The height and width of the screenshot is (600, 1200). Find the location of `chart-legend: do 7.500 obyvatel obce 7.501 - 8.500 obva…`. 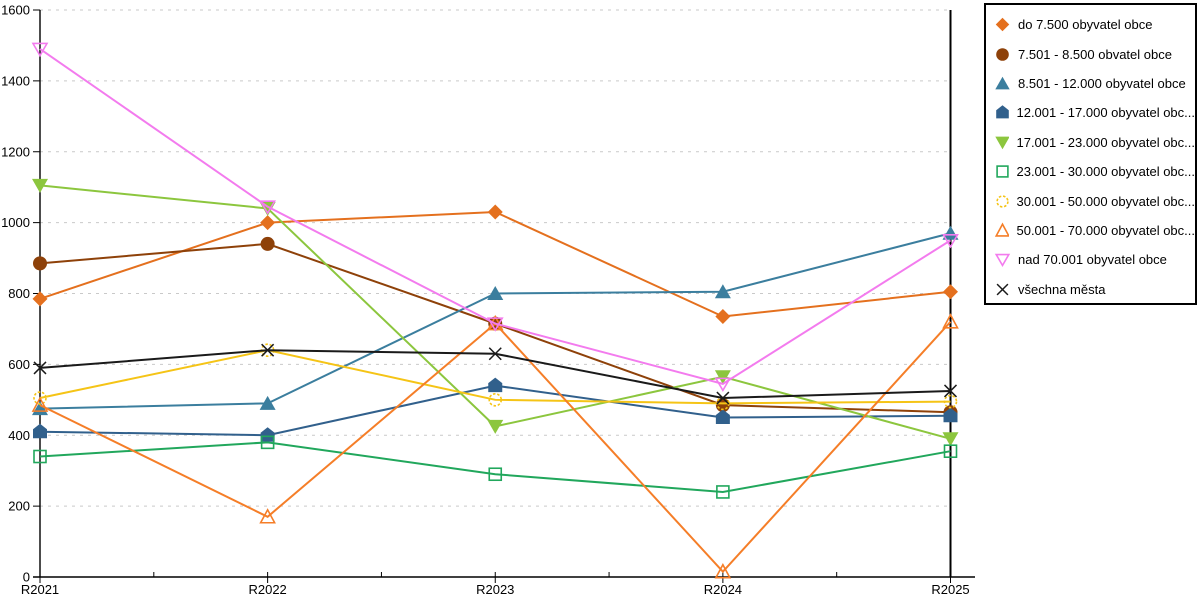

chart-legend: do 7.500 obyvatel obce 7.501 - 8.500 obva… is located at coordinates (1090, 154).